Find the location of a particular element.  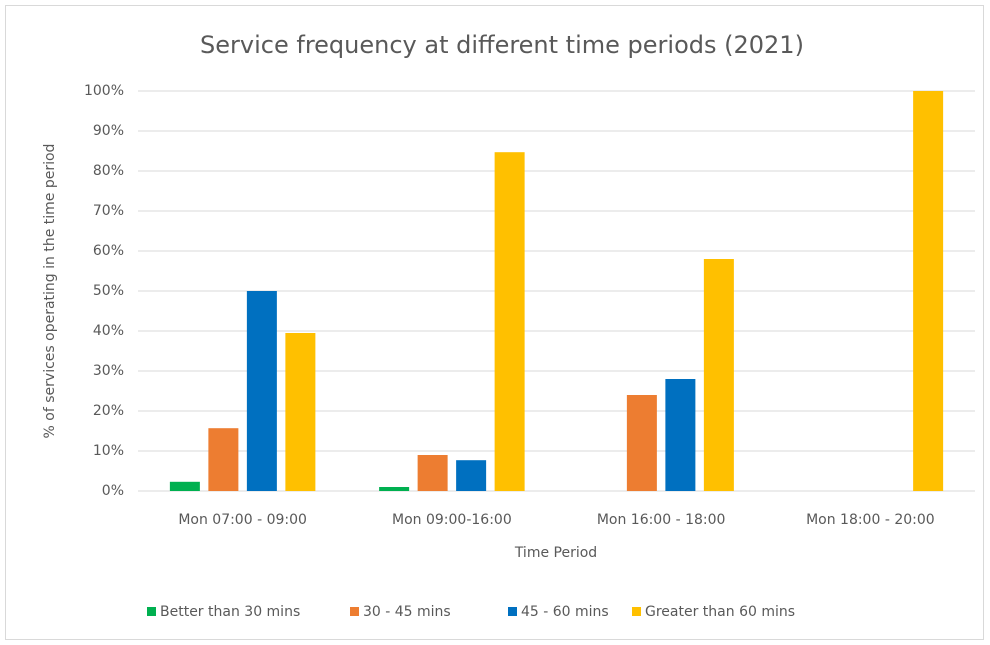

y-tick-label: 40% is located at coordinates (108, 331).